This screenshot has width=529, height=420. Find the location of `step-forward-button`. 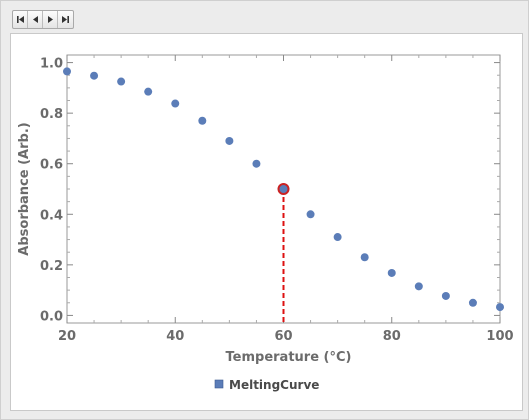

step-forward-button is located at coordinates (50, 19).